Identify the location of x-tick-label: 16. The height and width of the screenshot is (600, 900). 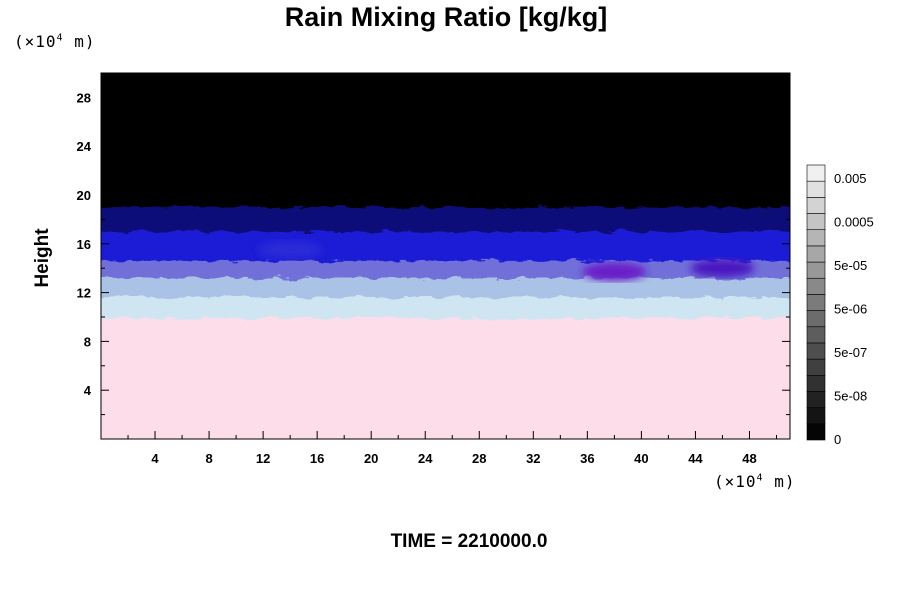
(317, 458).